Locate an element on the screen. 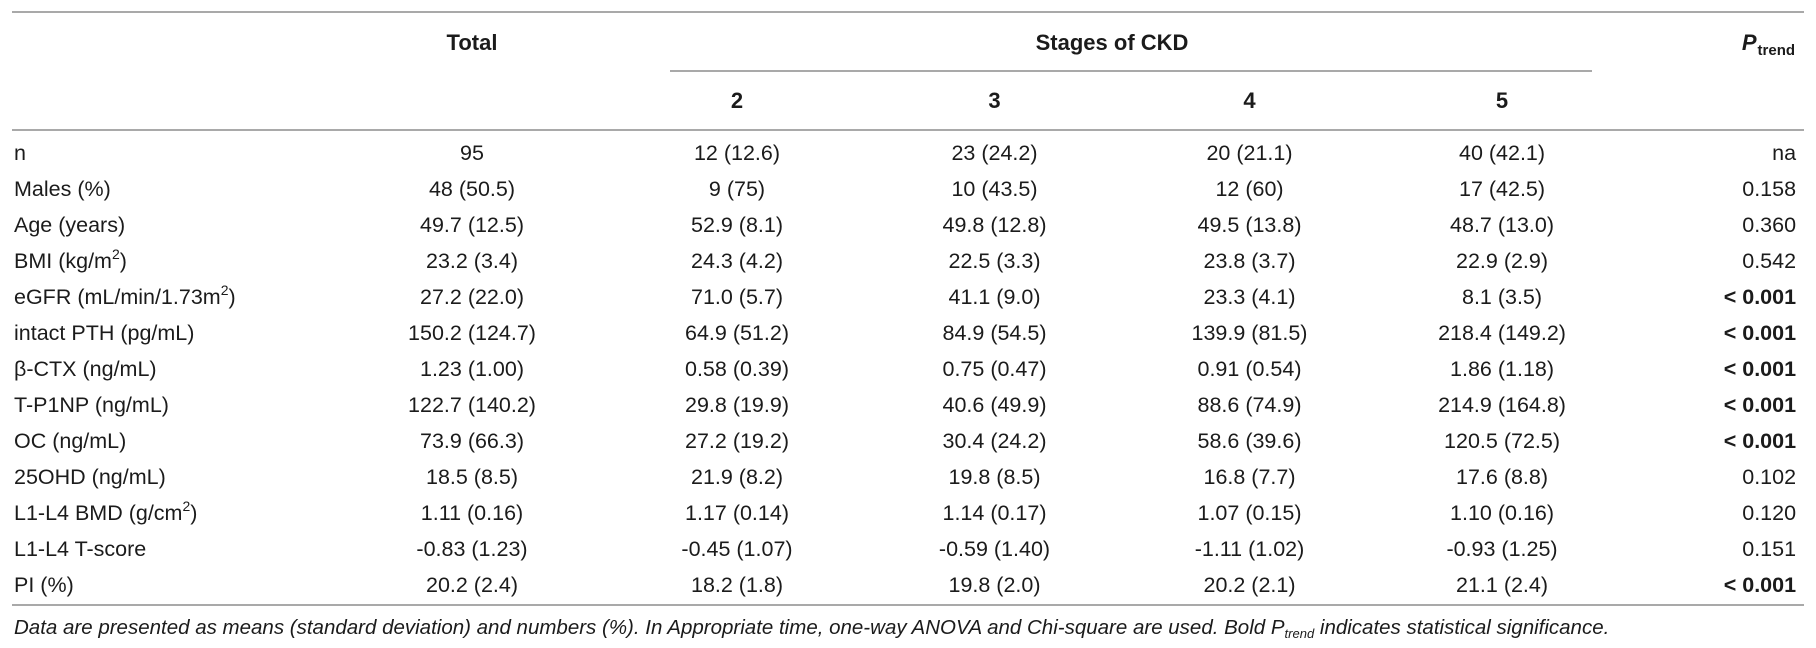 This screenshot has width=1816, height=648. total-column-header: Total is located at coordinates (472, 42).